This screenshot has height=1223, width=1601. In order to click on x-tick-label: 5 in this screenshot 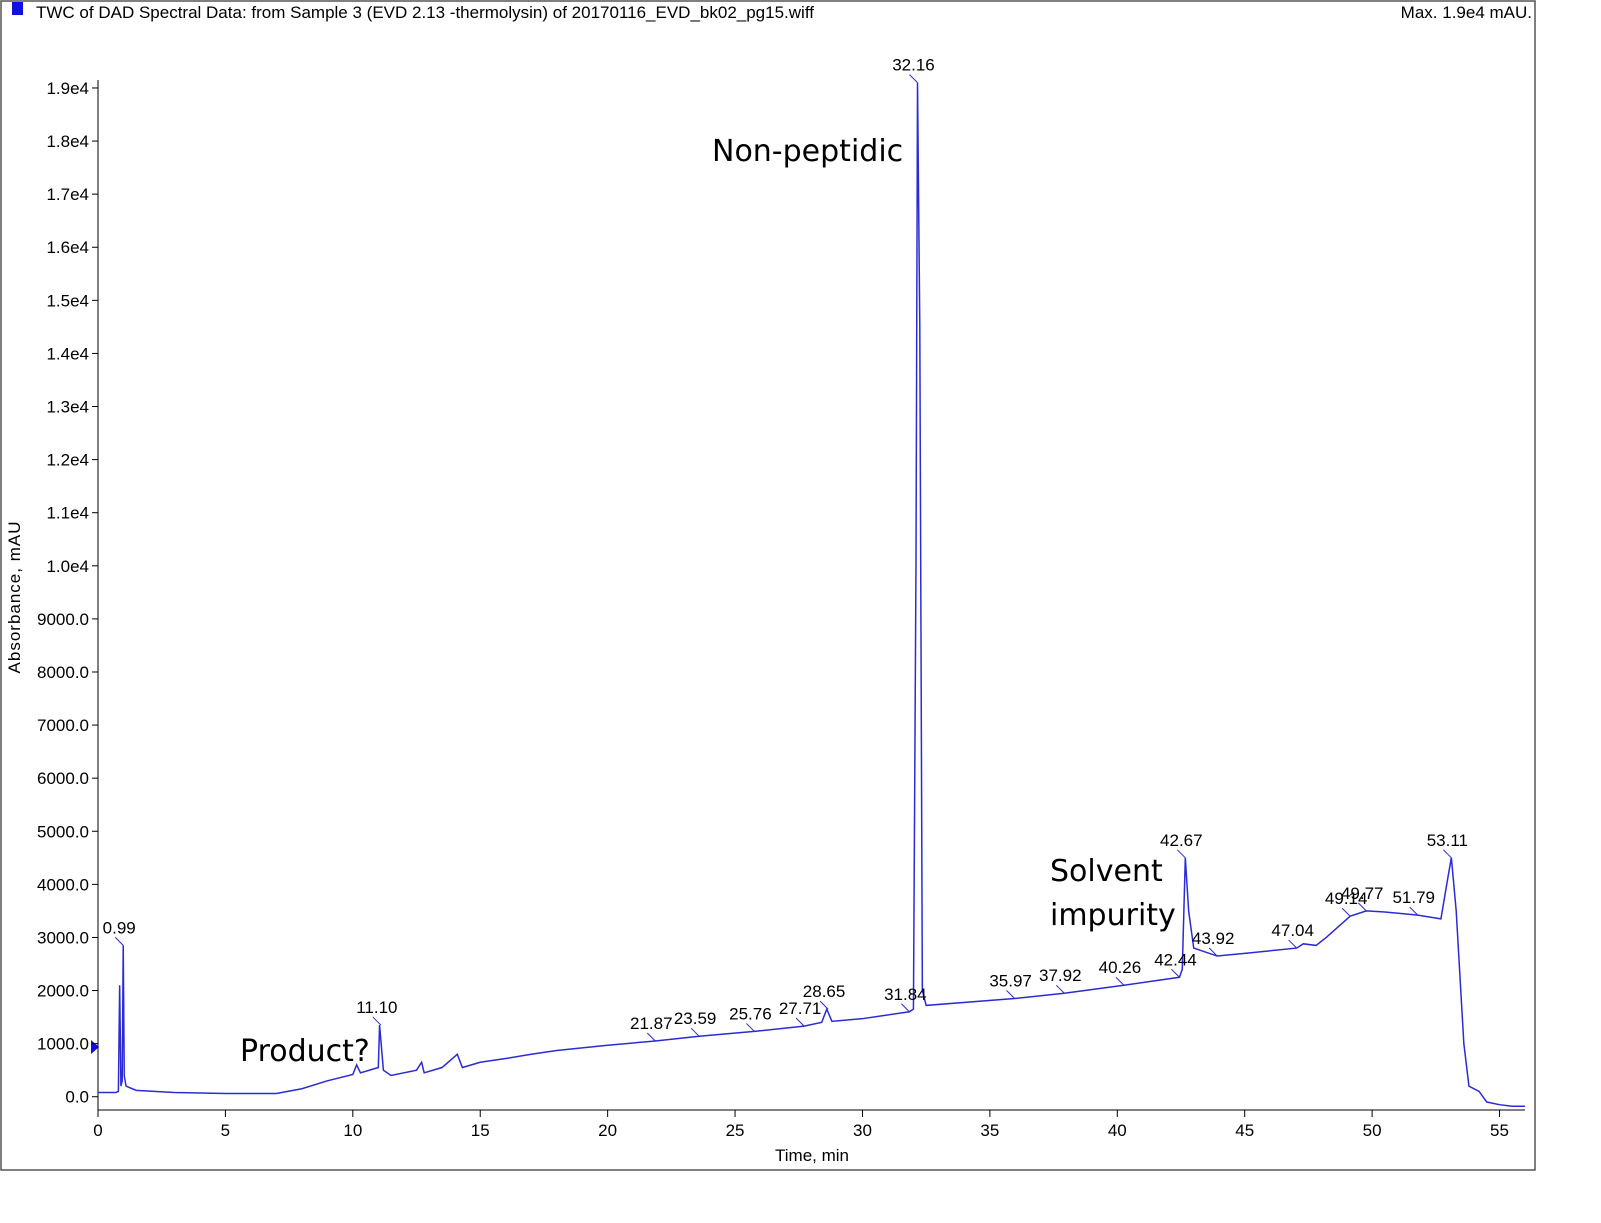, I will do `click(225, 1130)`.